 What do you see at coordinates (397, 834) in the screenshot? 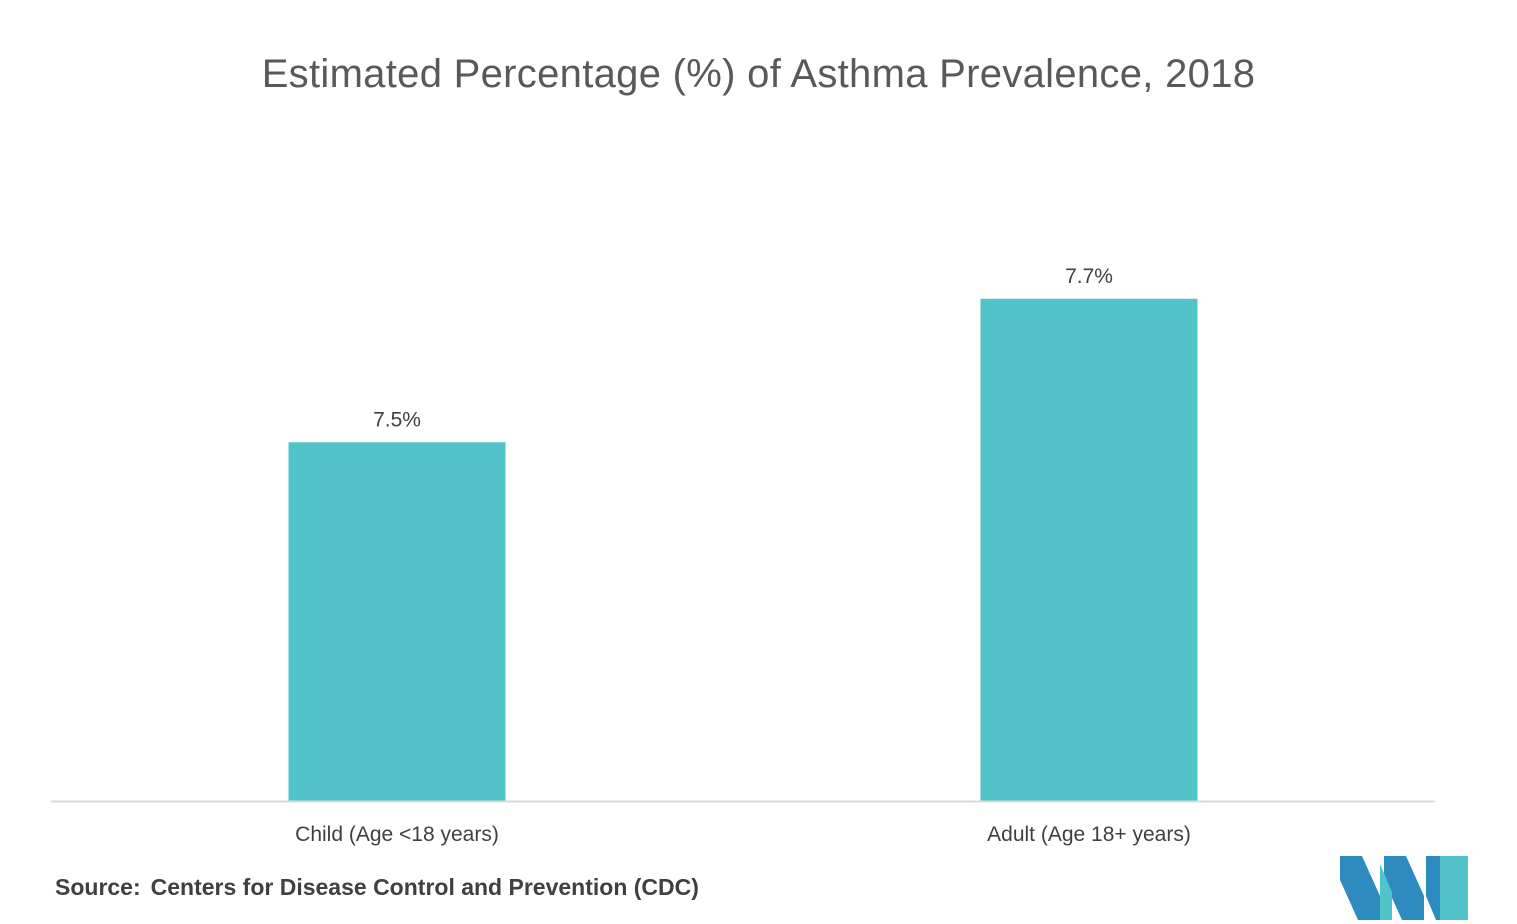
I see `category-label-0: Child (Age <18 years)` at bounding box center [397, 834].